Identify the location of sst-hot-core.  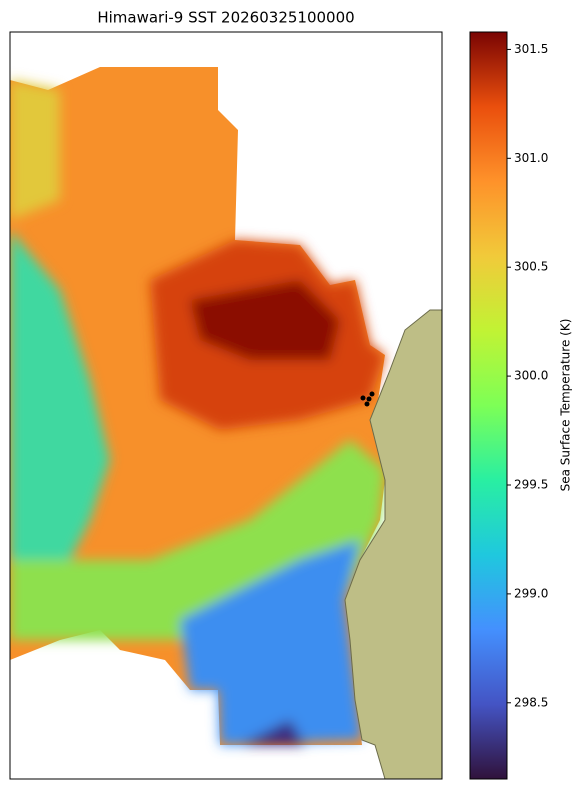
(265, 320).